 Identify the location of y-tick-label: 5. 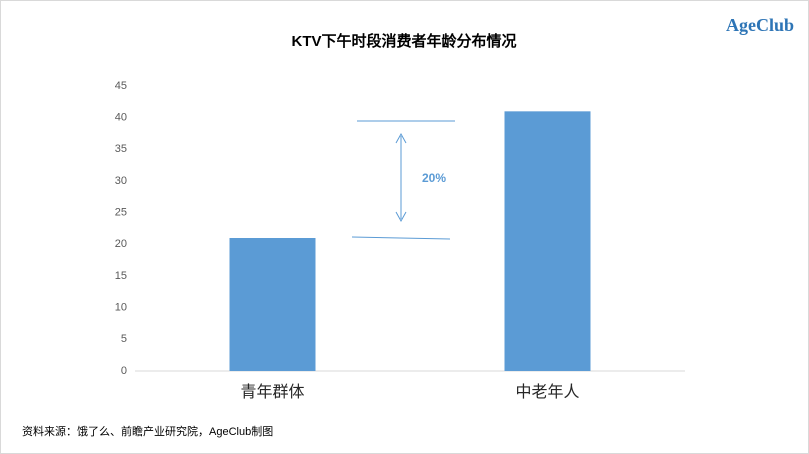
(124, 339).